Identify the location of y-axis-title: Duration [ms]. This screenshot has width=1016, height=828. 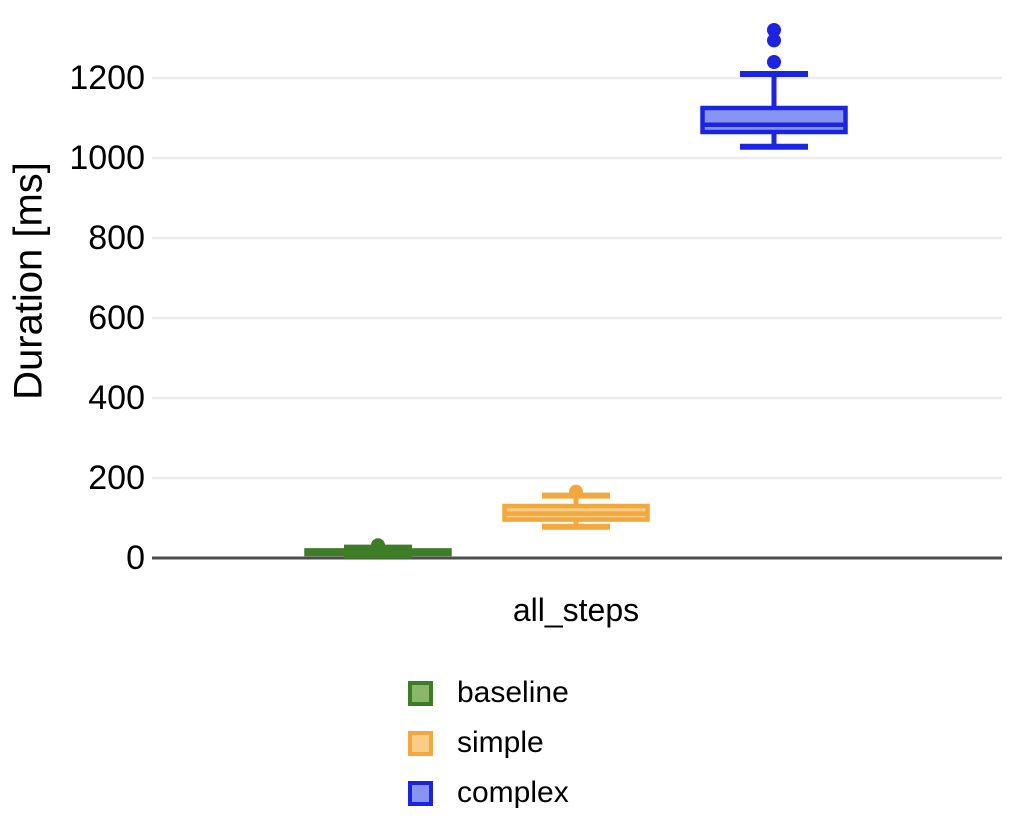
(28, 281).